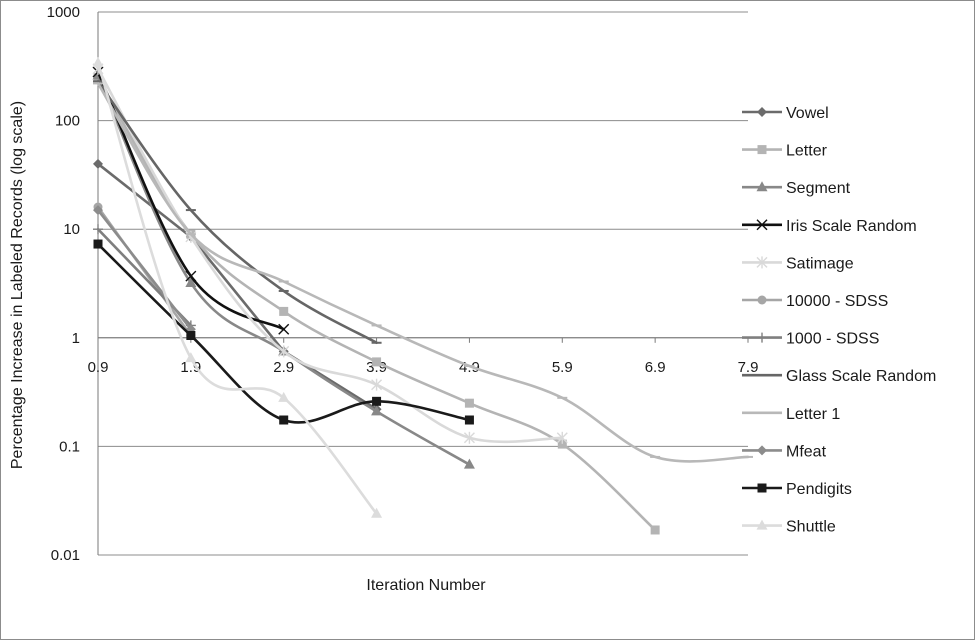 Image resolution: width=975 pixels, height=640 pixels. Describe the element at coordinates (98, 367) in the screenshot. I see `x-tick-label: 0.9` at that location.